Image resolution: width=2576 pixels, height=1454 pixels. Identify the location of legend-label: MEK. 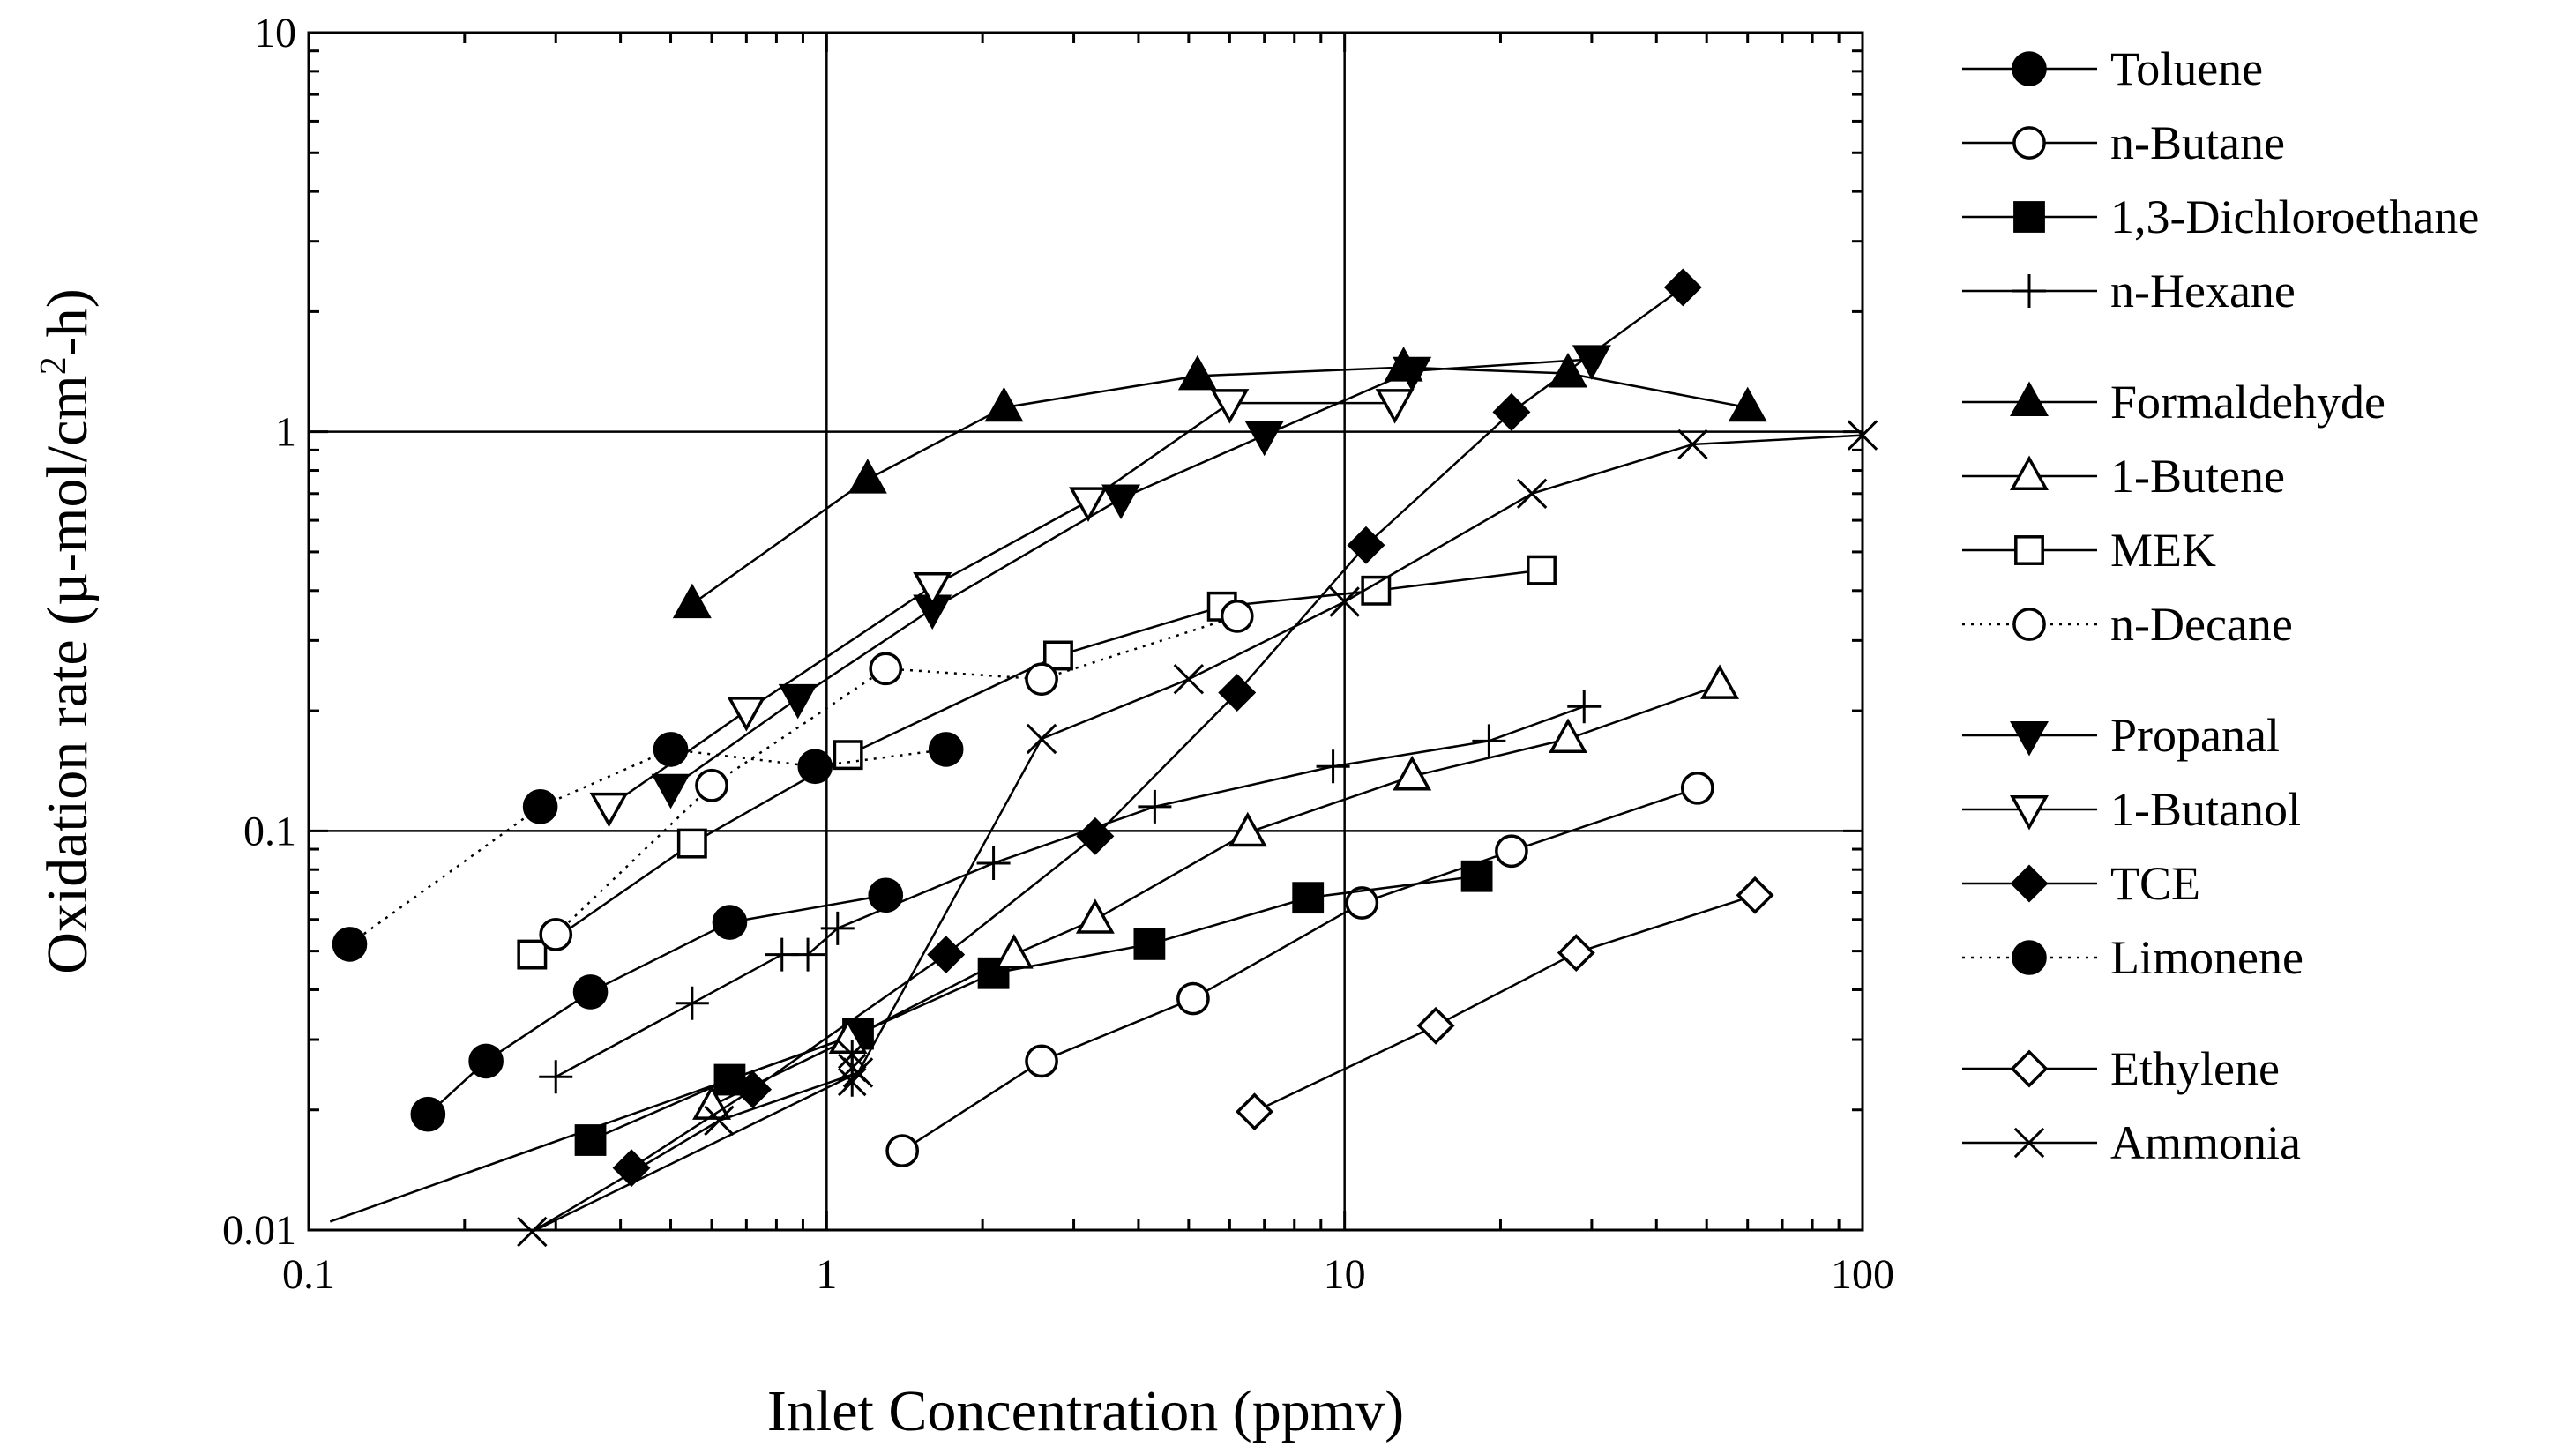
(2163, 550).